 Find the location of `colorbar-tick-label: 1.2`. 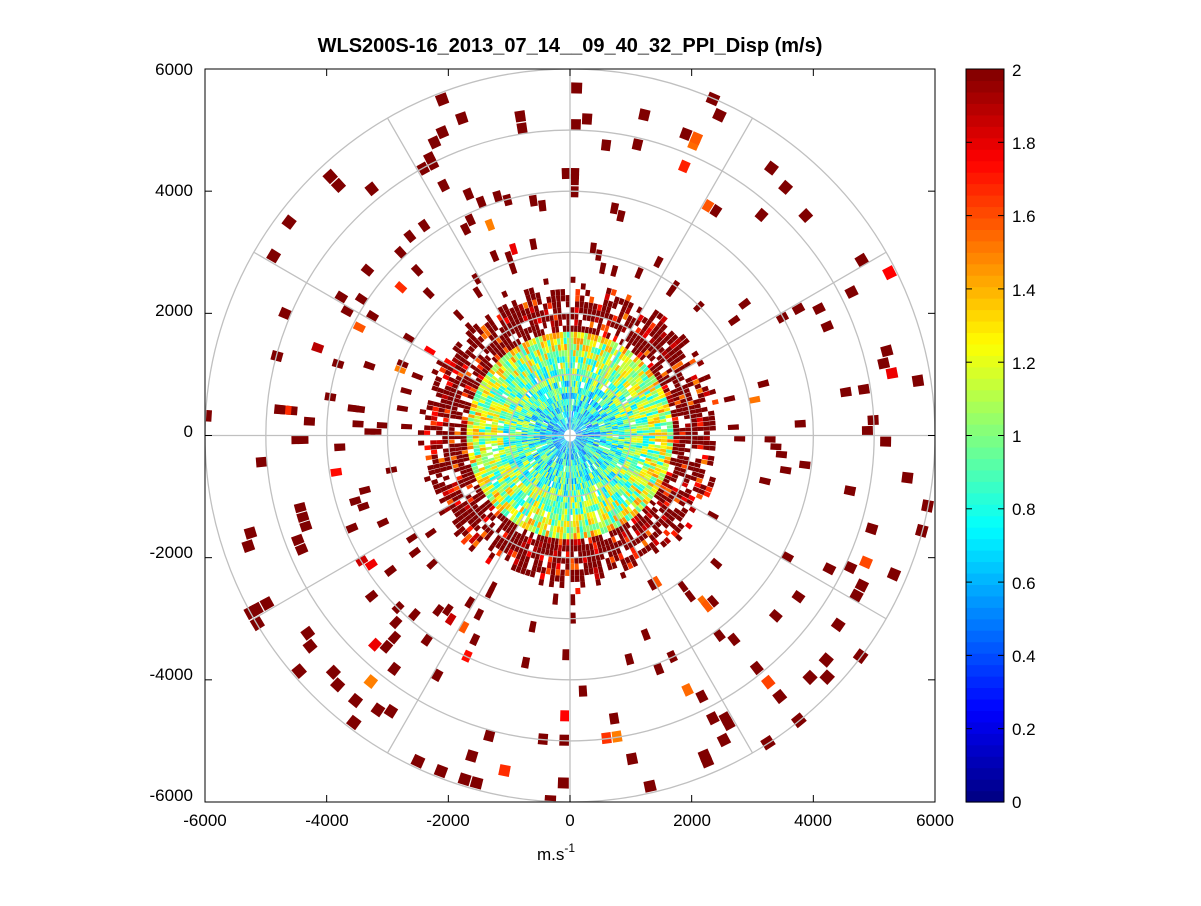

colorbar-tick-label: 1.2 is located at coordinates (1024, 363).